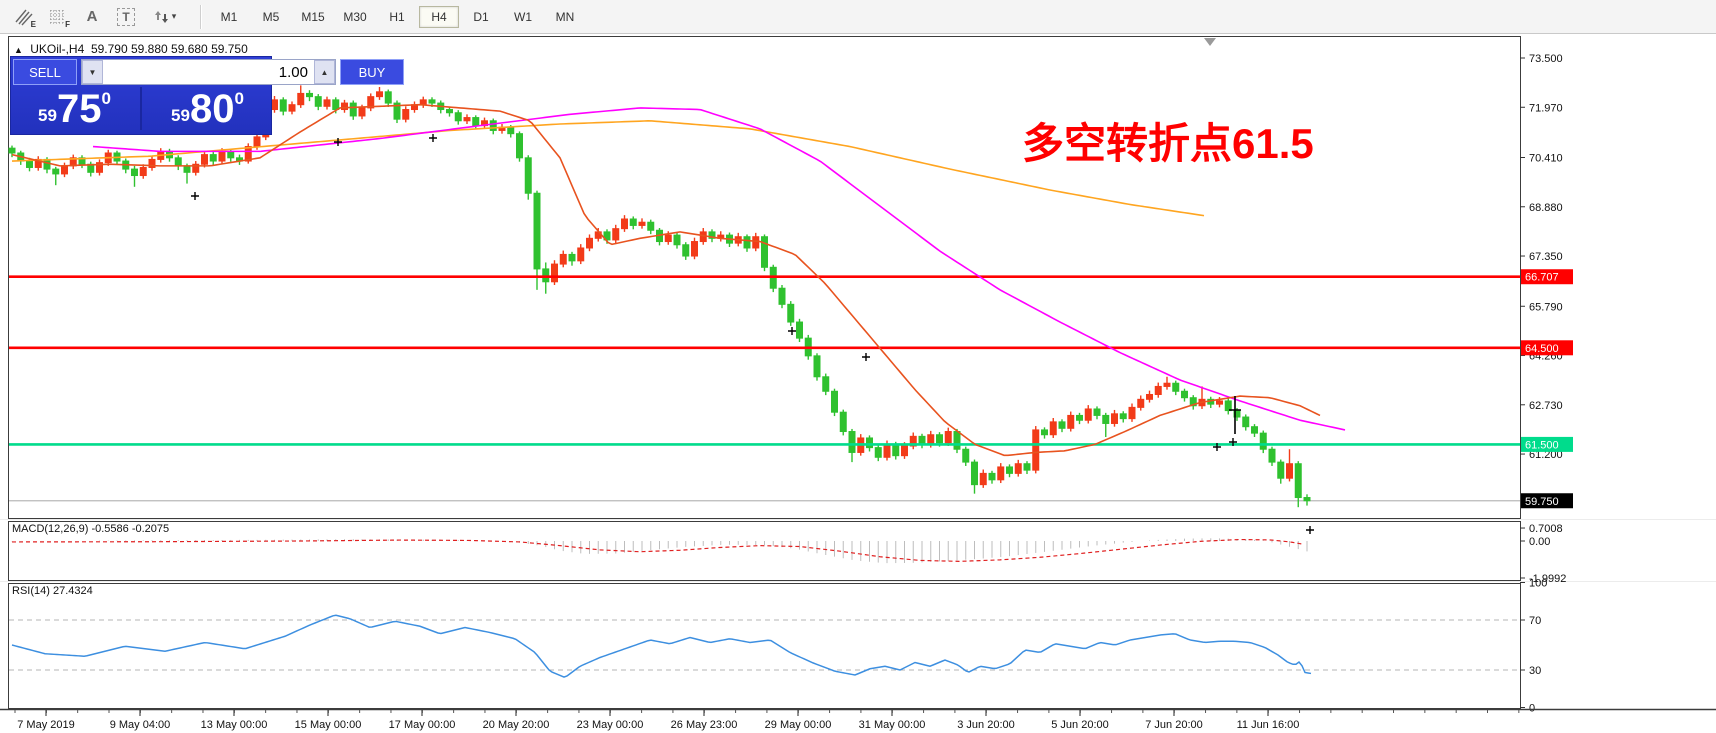 The image size is (1716, 733). What do you see at coordinates (58, 17) in the screenshot?
I see `fibo-grid-icon: F` at bounding box center [58, 17].